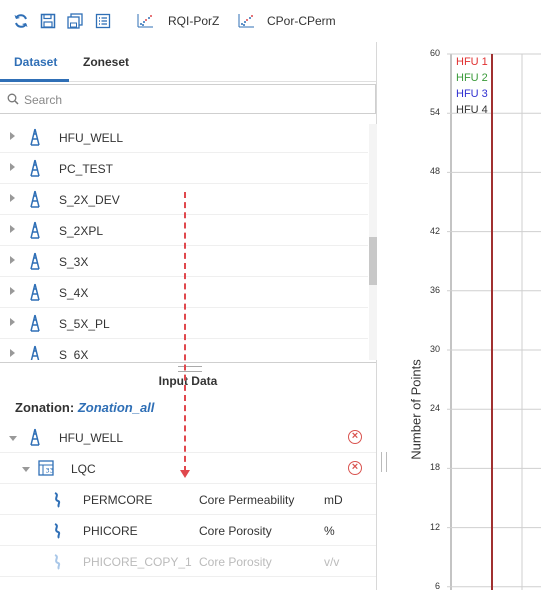 The height and width of the screenshot is (593, 541). I want to click on save-icon, so click(48, 21).